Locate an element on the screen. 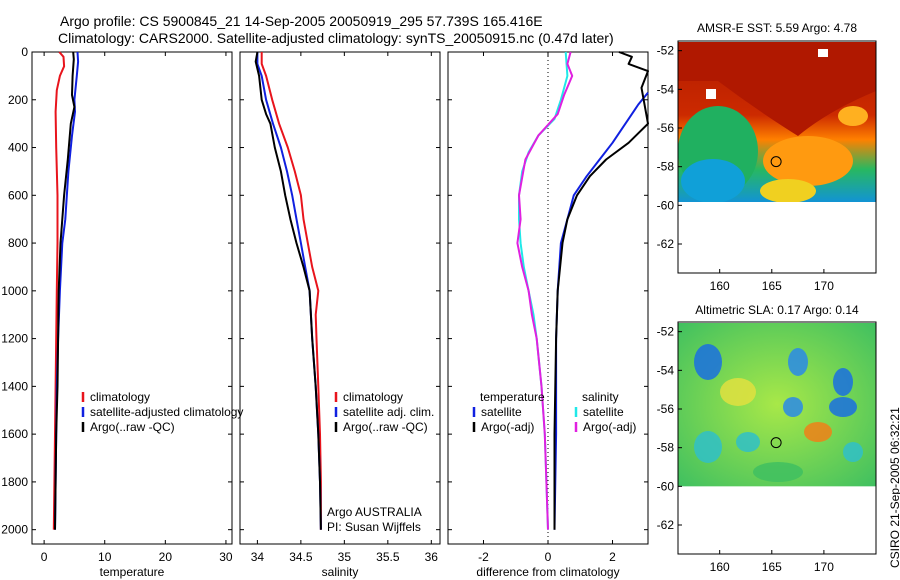 Image resolution: width=900 pixels, height=580 pixels. x-tick-label: 36 is located at coordinates (432, 557).